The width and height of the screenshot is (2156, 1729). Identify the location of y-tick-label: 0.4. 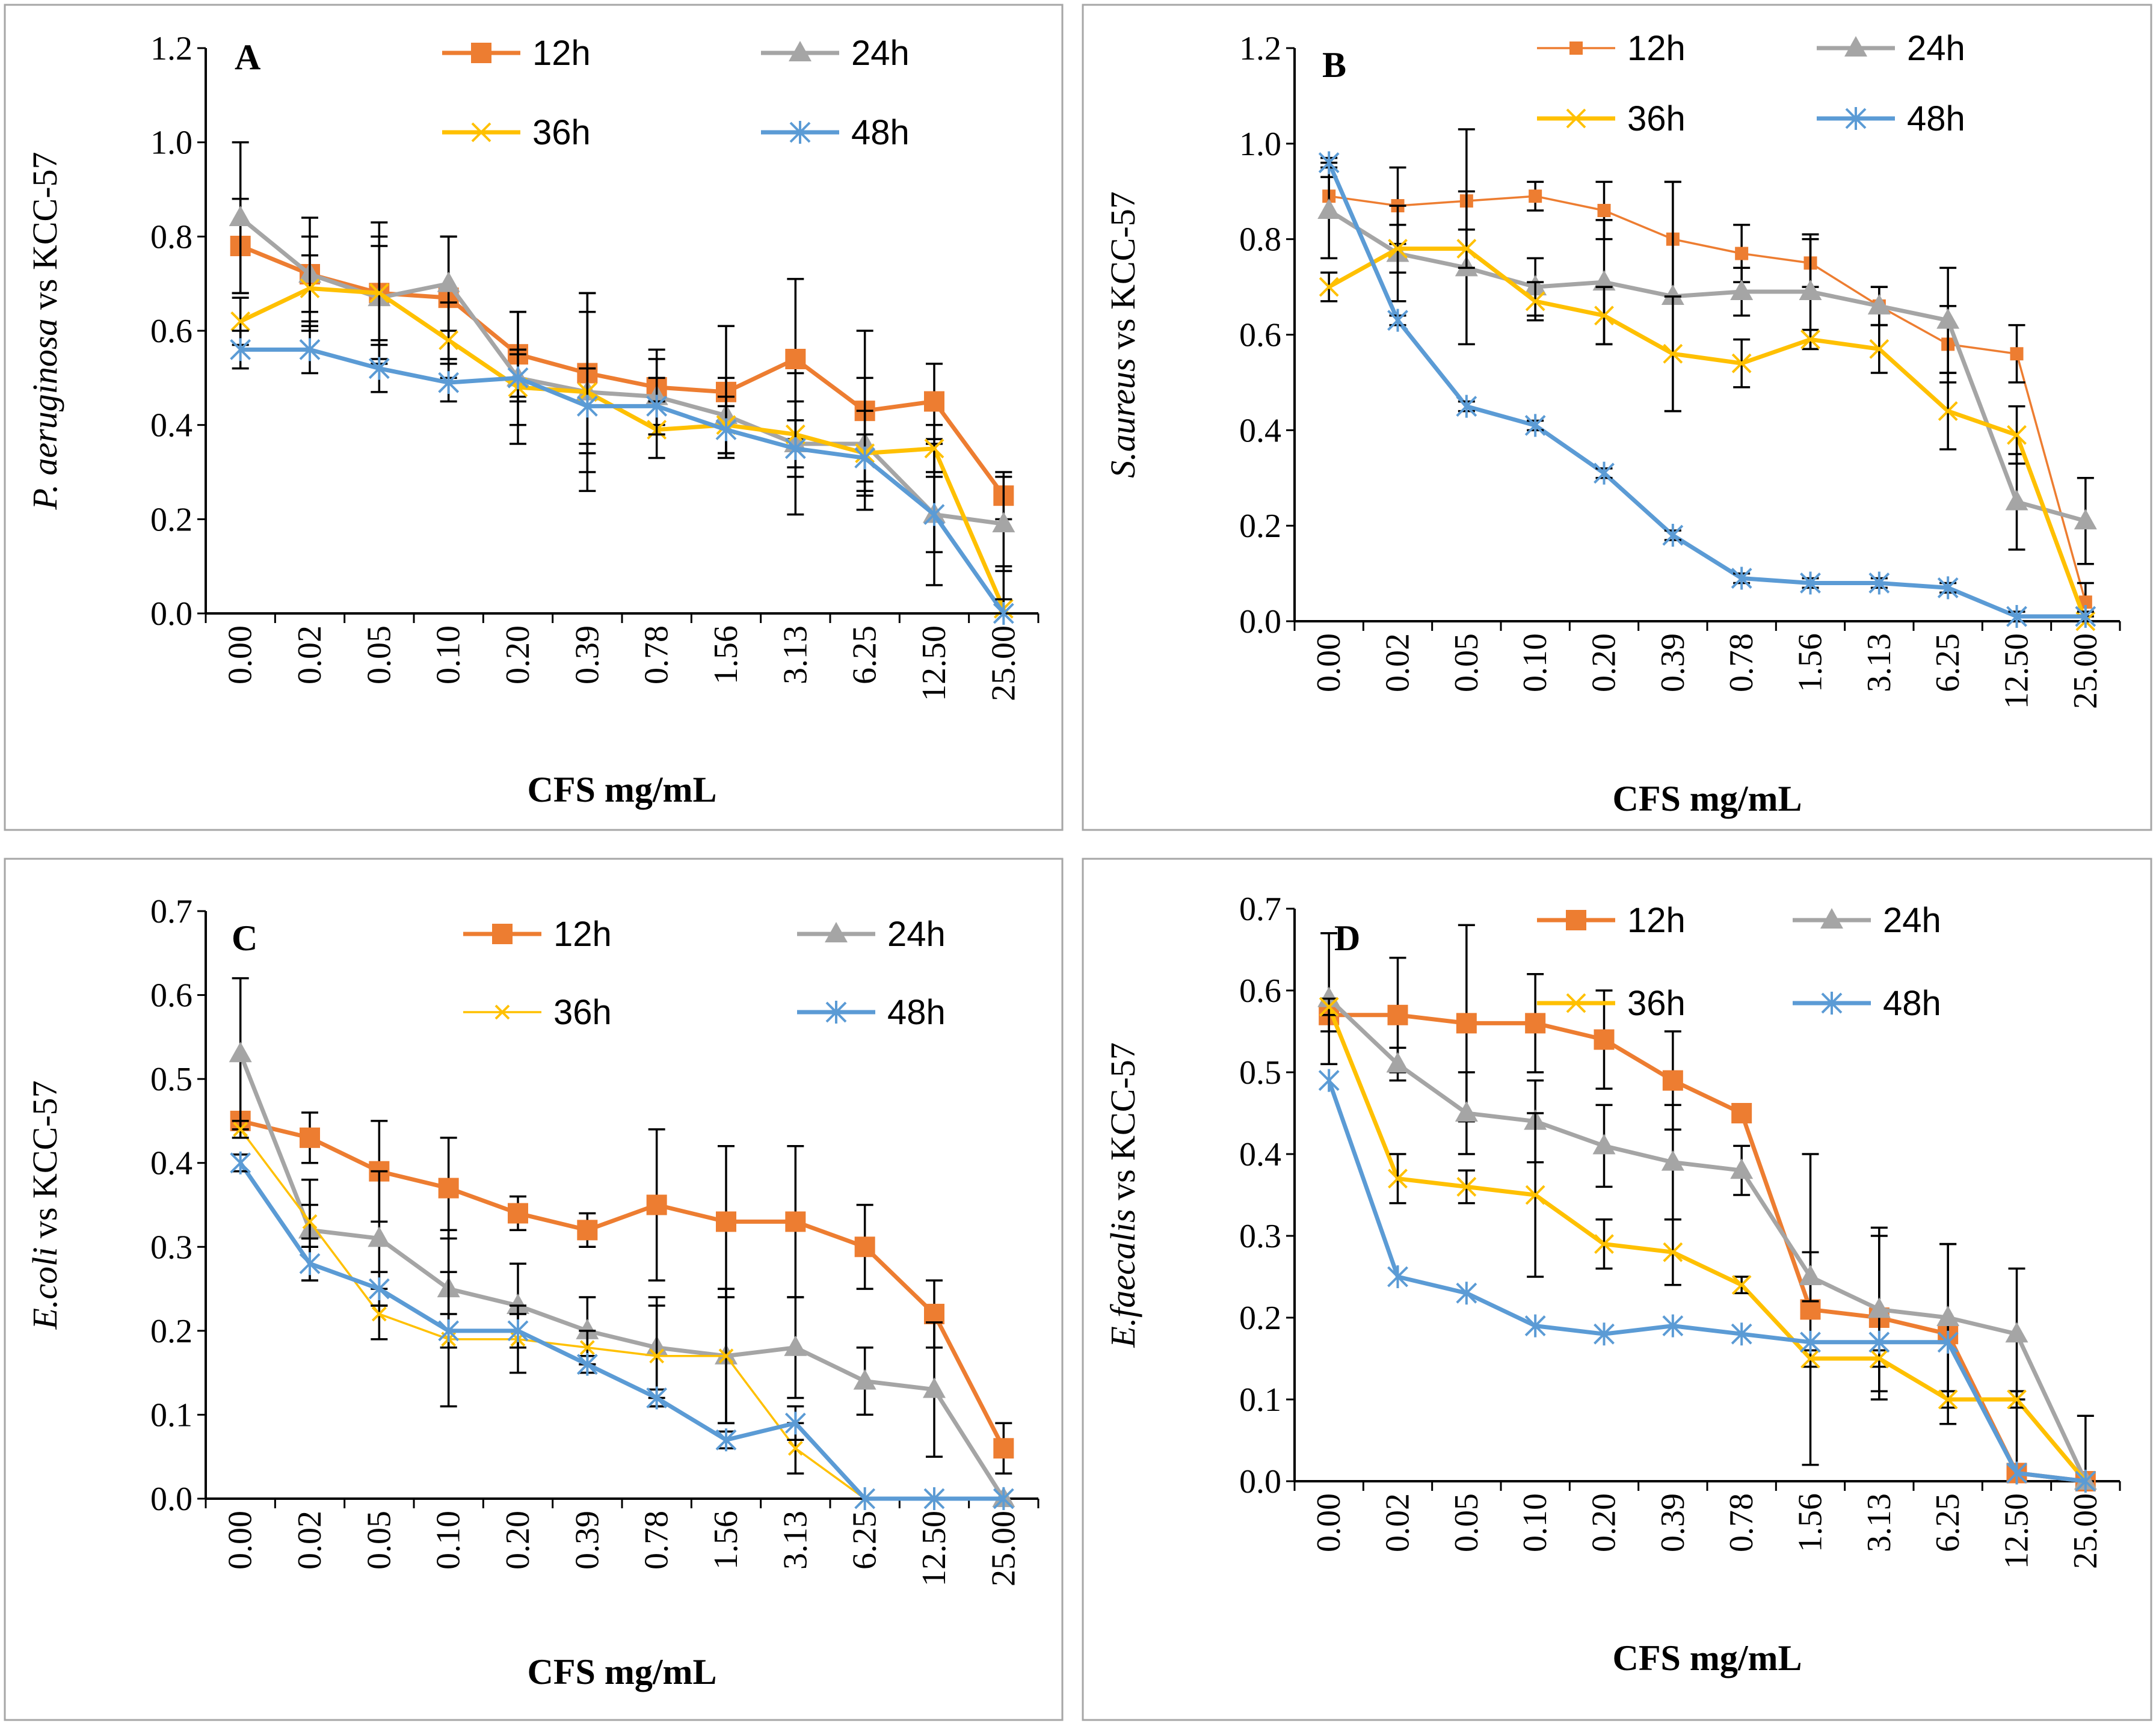
(1260, 1154).